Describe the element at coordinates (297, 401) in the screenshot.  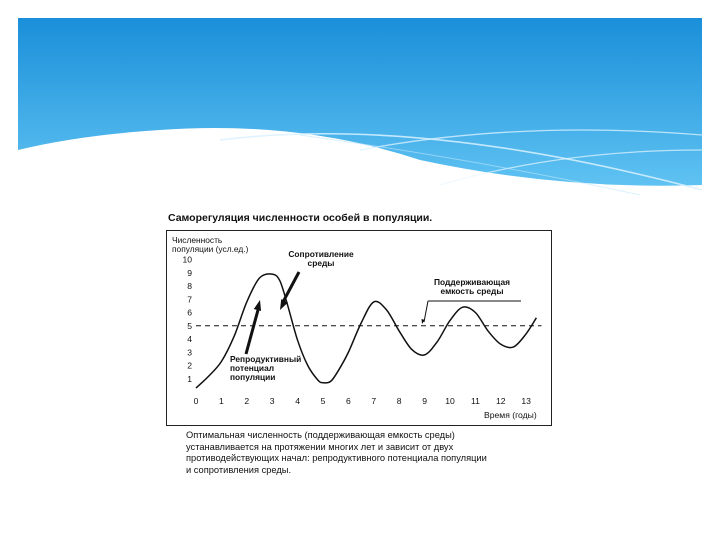
I see `x-tick-label: 4` at that location.